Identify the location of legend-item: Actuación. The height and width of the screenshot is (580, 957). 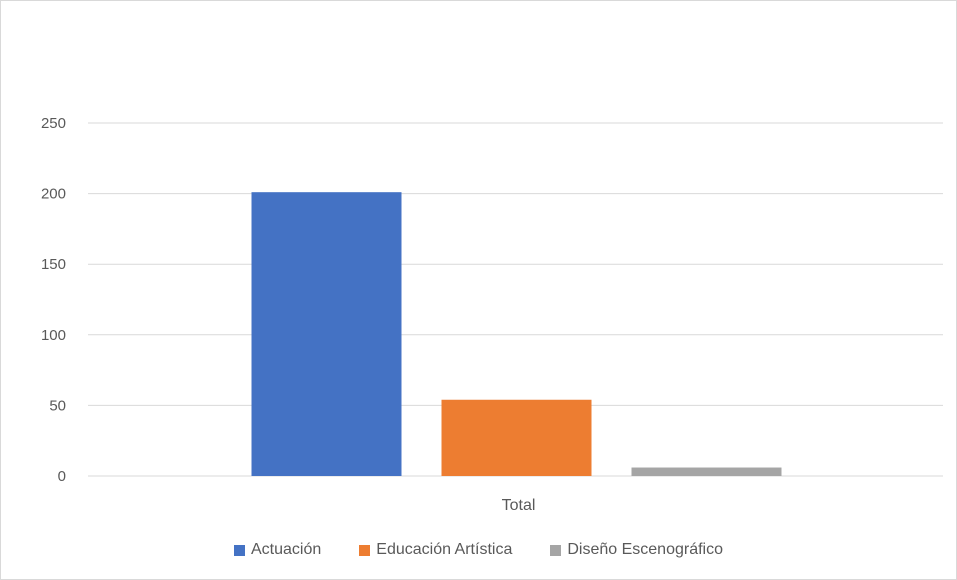
(277, 550).